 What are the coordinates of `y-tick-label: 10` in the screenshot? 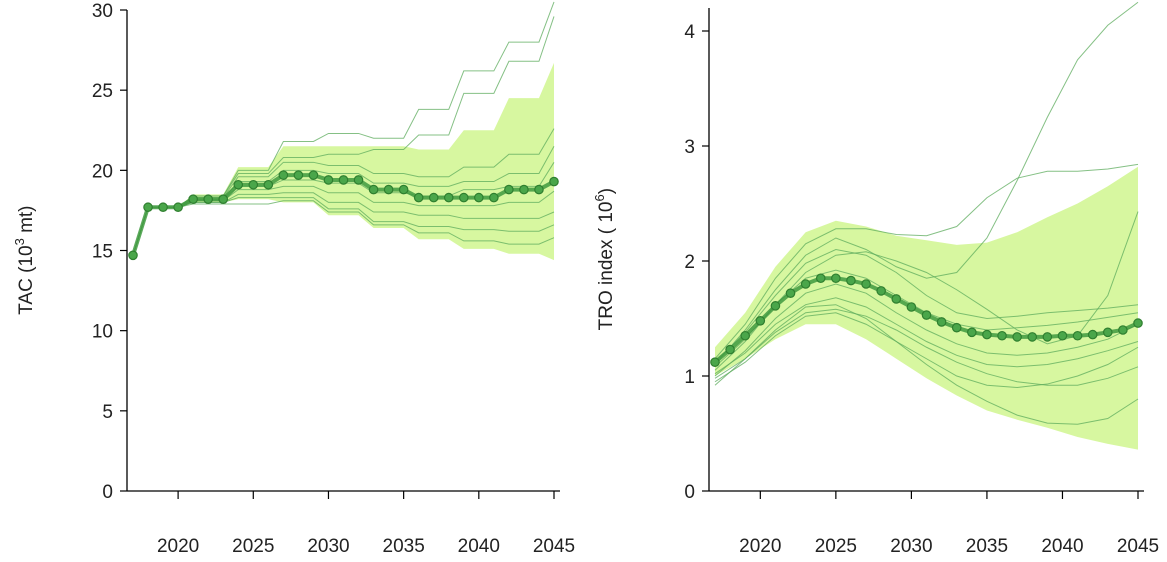 It's located at (102, 332).